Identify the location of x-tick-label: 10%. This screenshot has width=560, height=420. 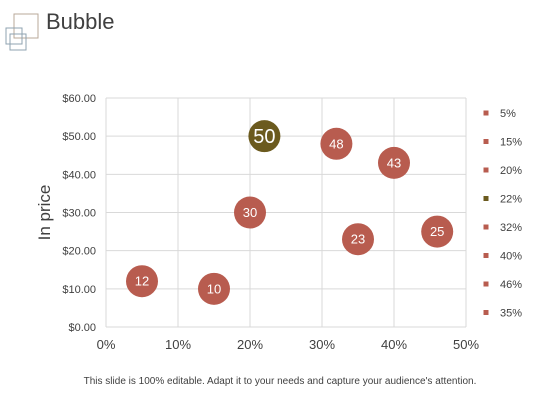
(178, 344).